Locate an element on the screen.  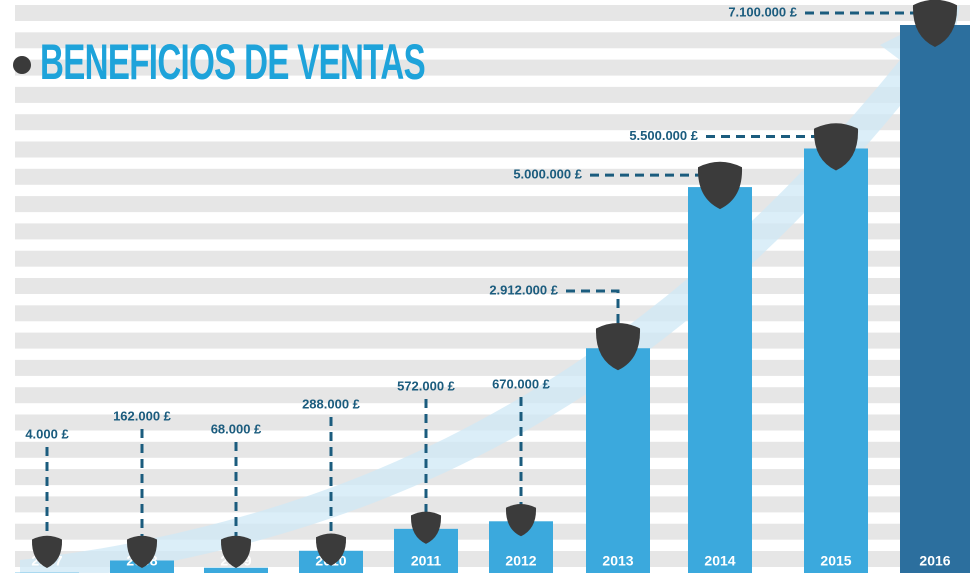
value-label: 670.000 £ is located at coordinates (521, 383).